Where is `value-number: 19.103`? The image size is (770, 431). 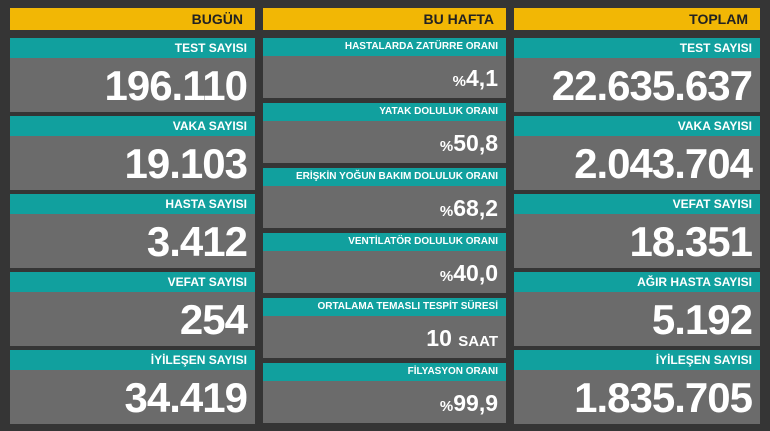
value-number: 19.103 is located at coordinates (186, 163).